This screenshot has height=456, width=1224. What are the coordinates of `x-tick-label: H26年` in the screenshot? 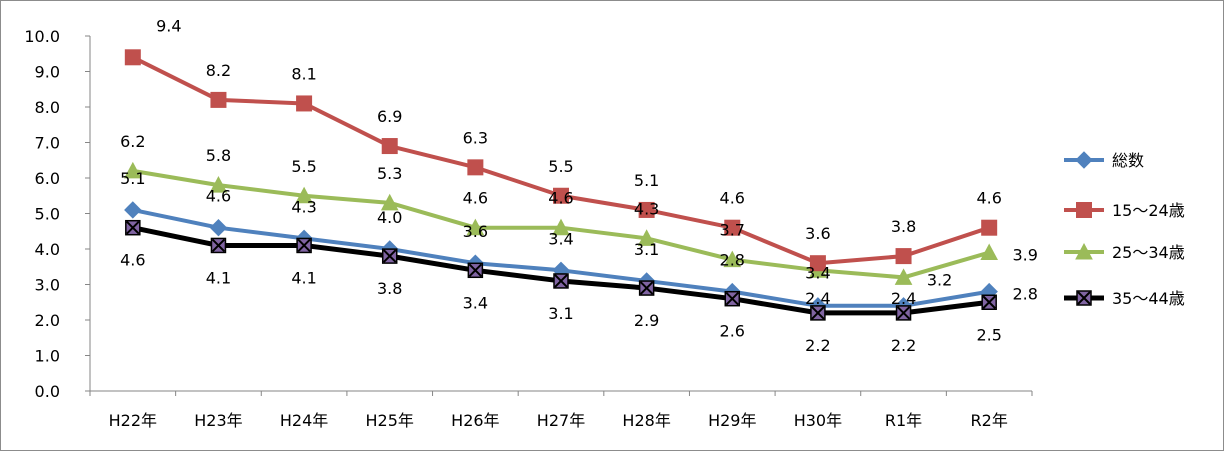 It's located at (475, 420).